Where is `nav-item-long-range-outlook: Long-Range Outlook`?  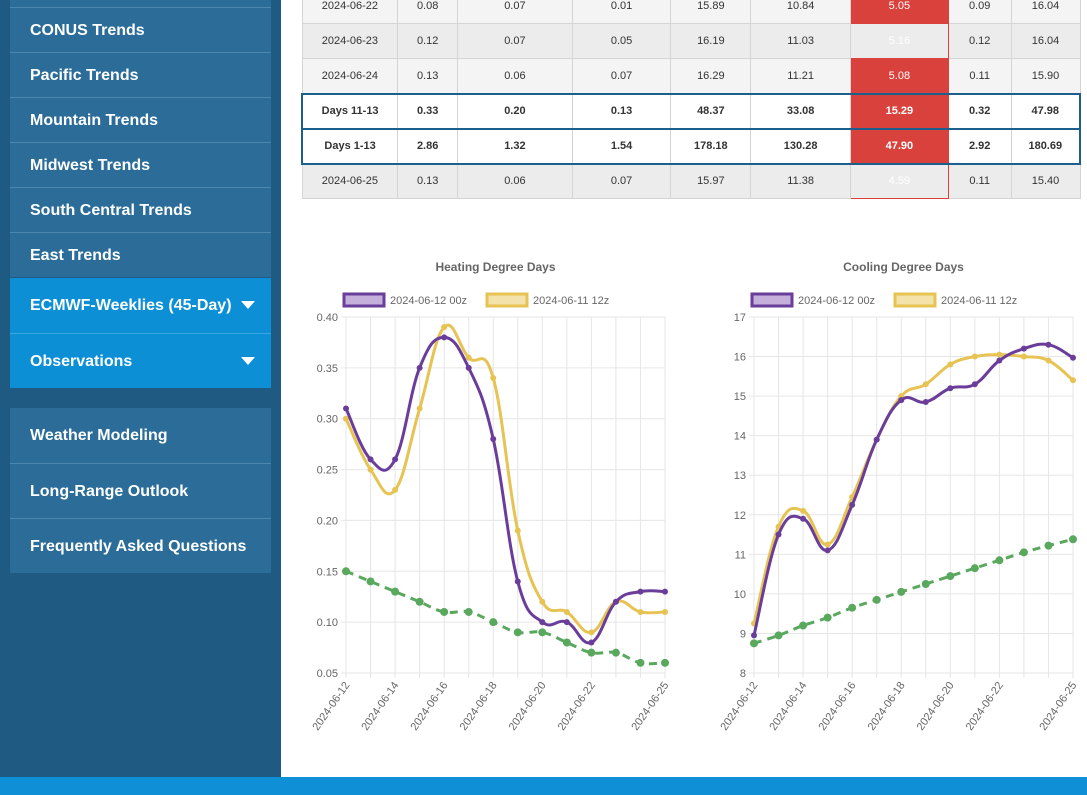 nav-item-long-range-outlook: Long-Range Outlook is located at coordinates (140, 490).